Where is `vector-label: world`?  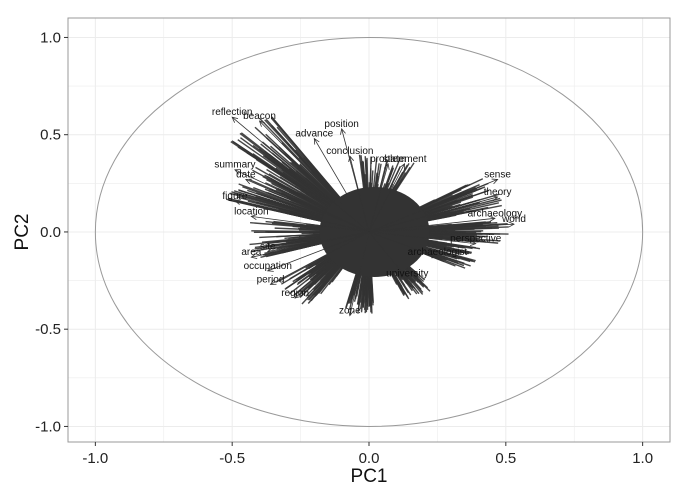 vector-label: world is located at coordinates (513, 219).